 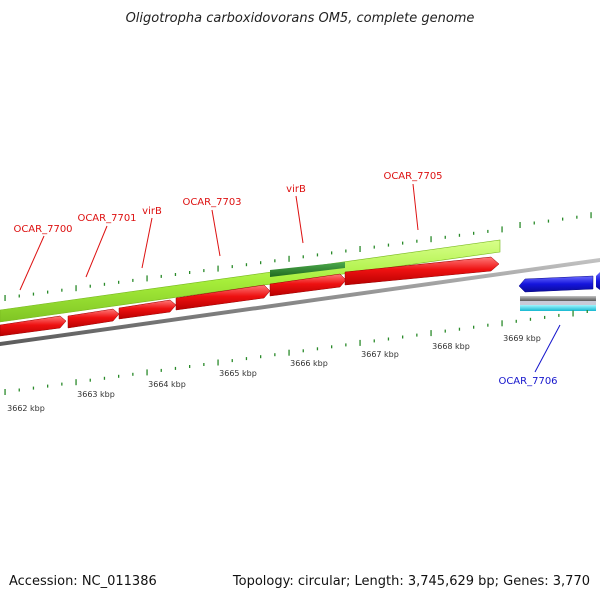 What do you see at coordinates (96, 394) in the screenshot?
I see `kbp-label: 3663 kbp` at bounding box center [96, 394].